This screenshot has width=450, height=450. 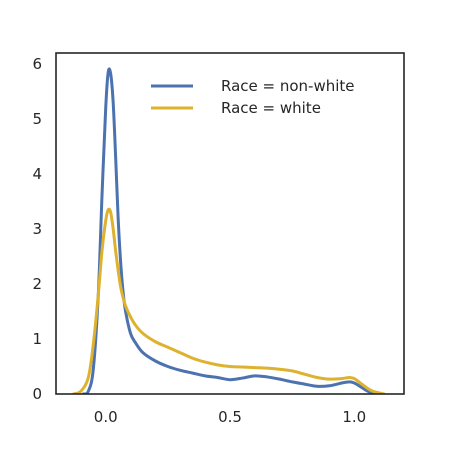 I want to click on y-tick-label: 3, so click(x=37, y=229).